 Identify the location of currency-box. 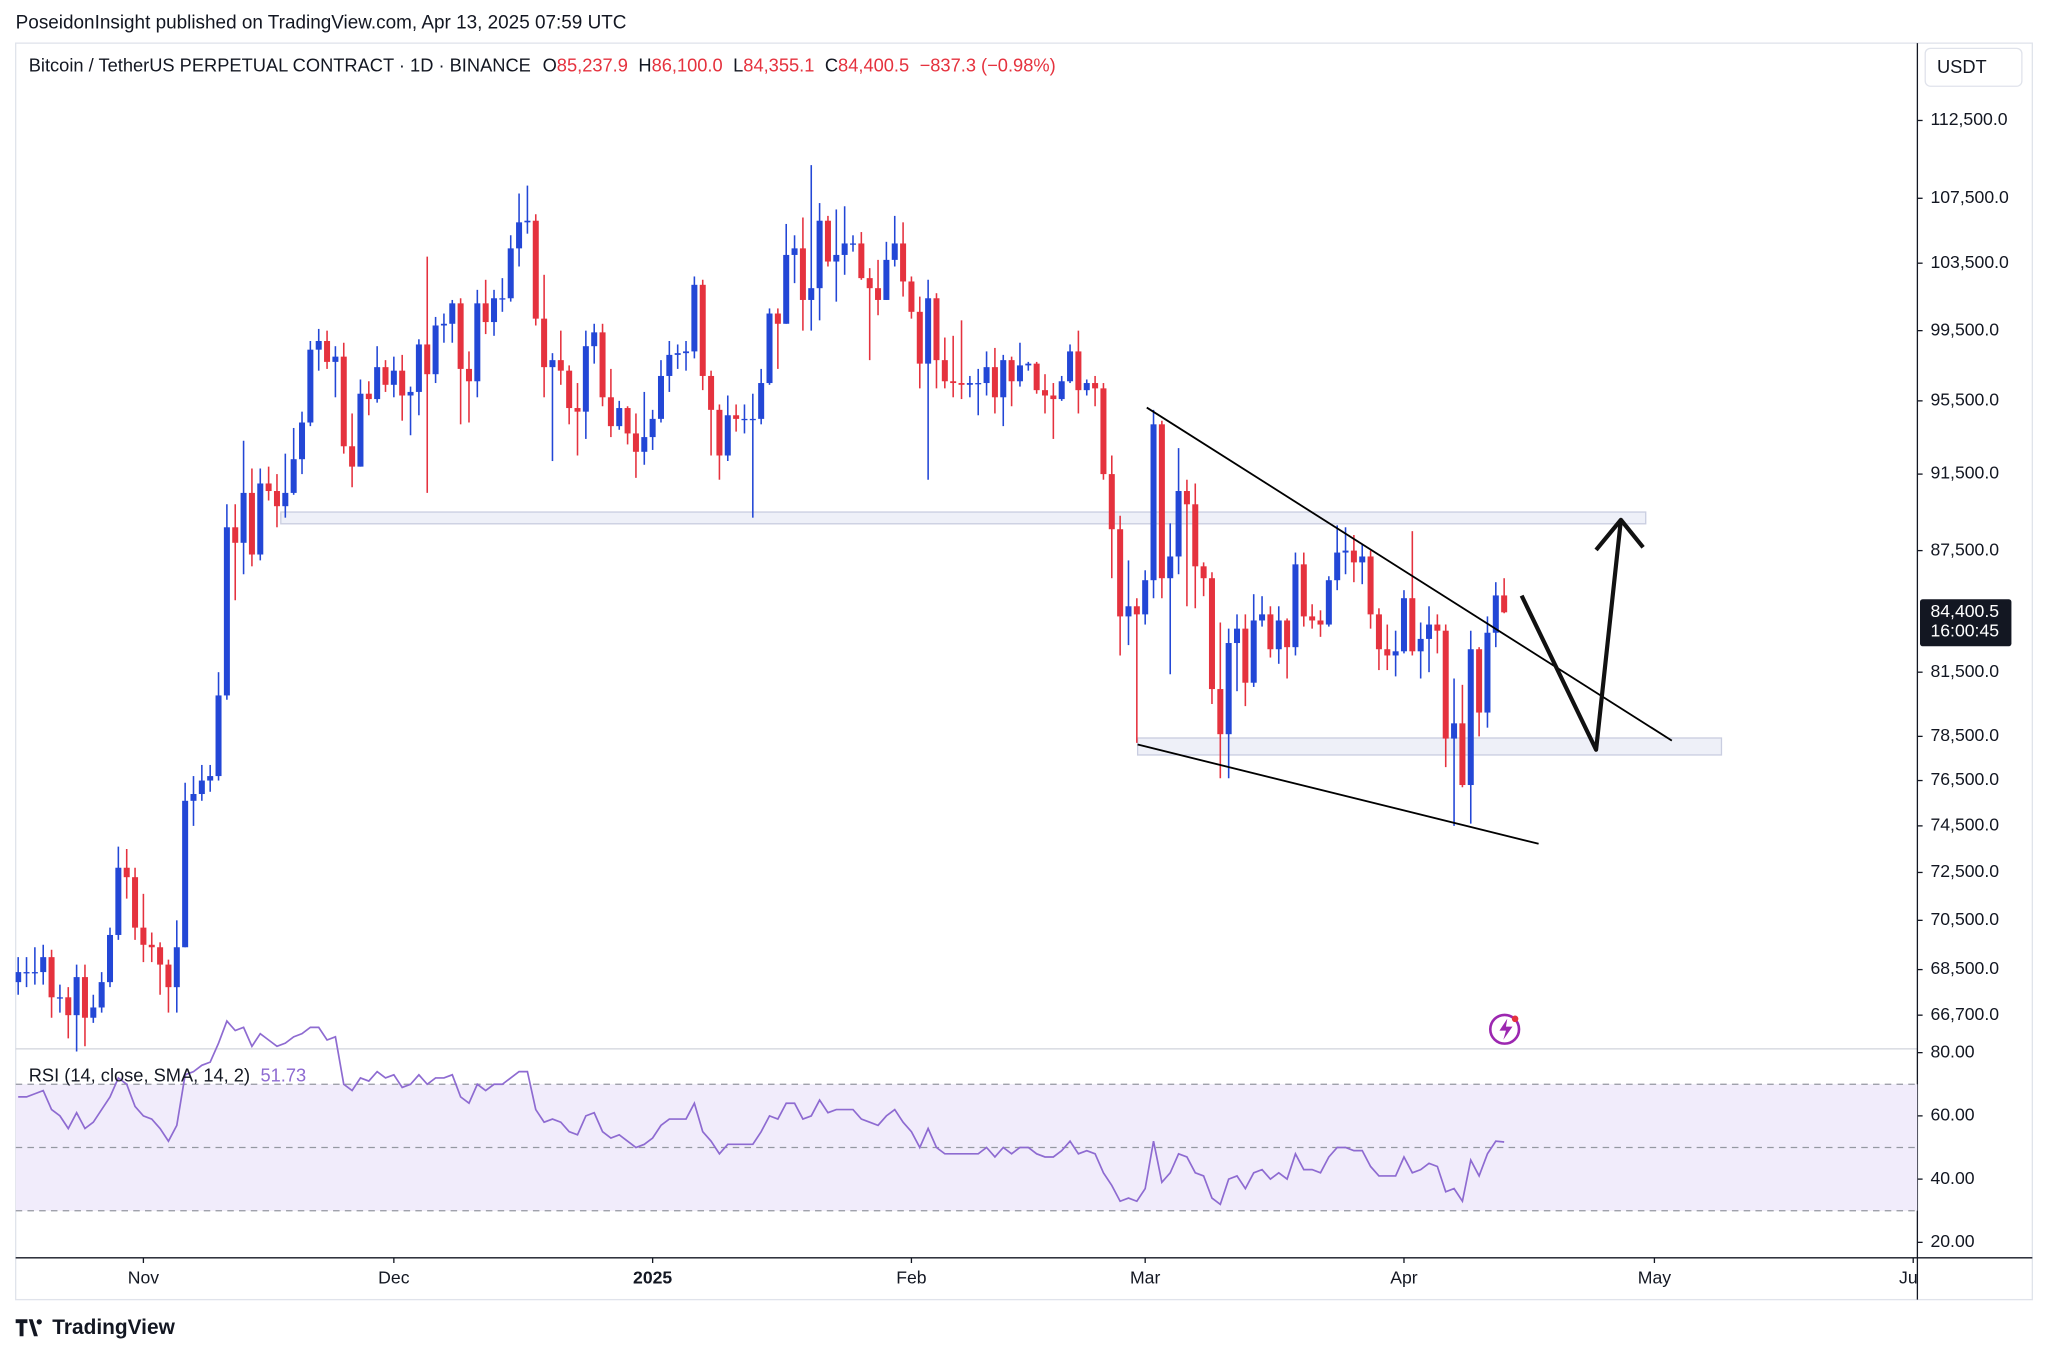
(1973, 67).